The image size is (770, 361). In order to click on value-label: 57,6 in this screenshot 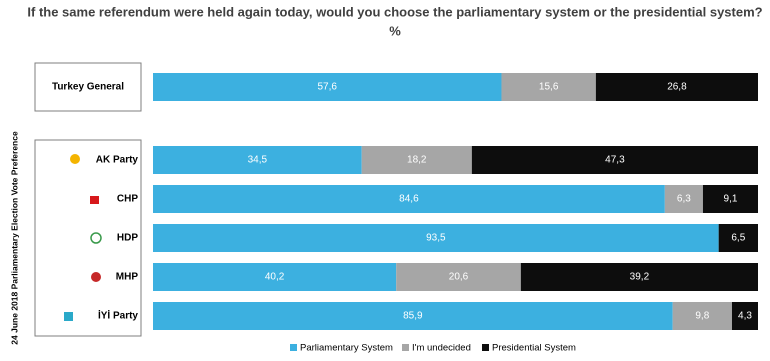, I will do `click(328, 87)`.